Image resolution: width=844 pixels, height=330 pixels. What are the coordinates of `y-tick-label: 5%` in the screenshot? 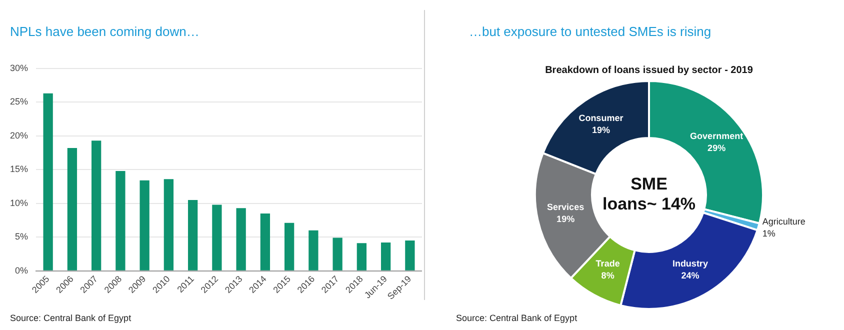 It's located at (21, 237).